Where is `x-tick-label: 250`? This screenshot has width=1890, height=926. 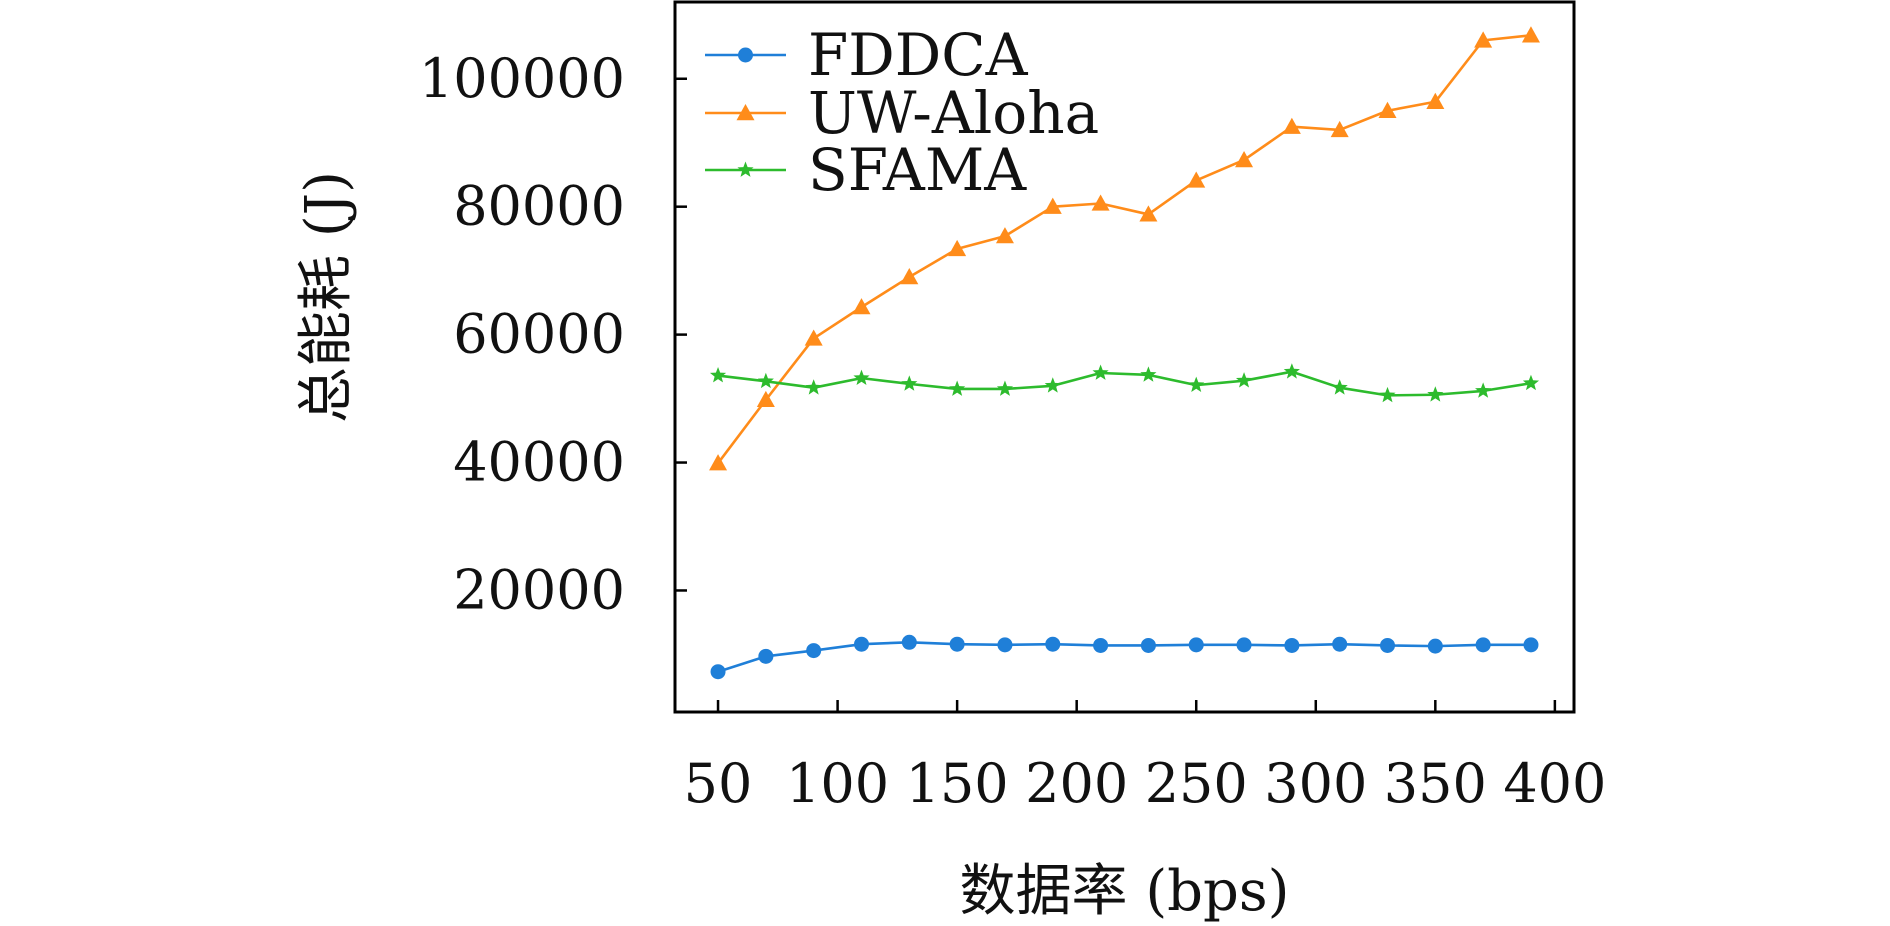 x-tick-label: 250 is located at coordinates (1196, 783).